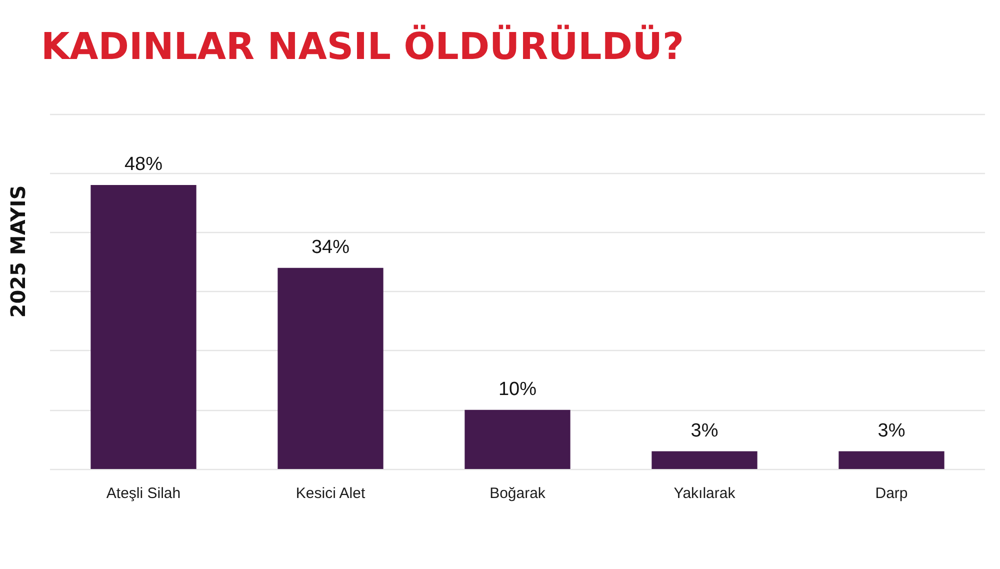  What do you see at coordinates (331, 493) in the screenshot?
I see `x-tick-label: Kesici Alet` at bounding box center [331, 493].